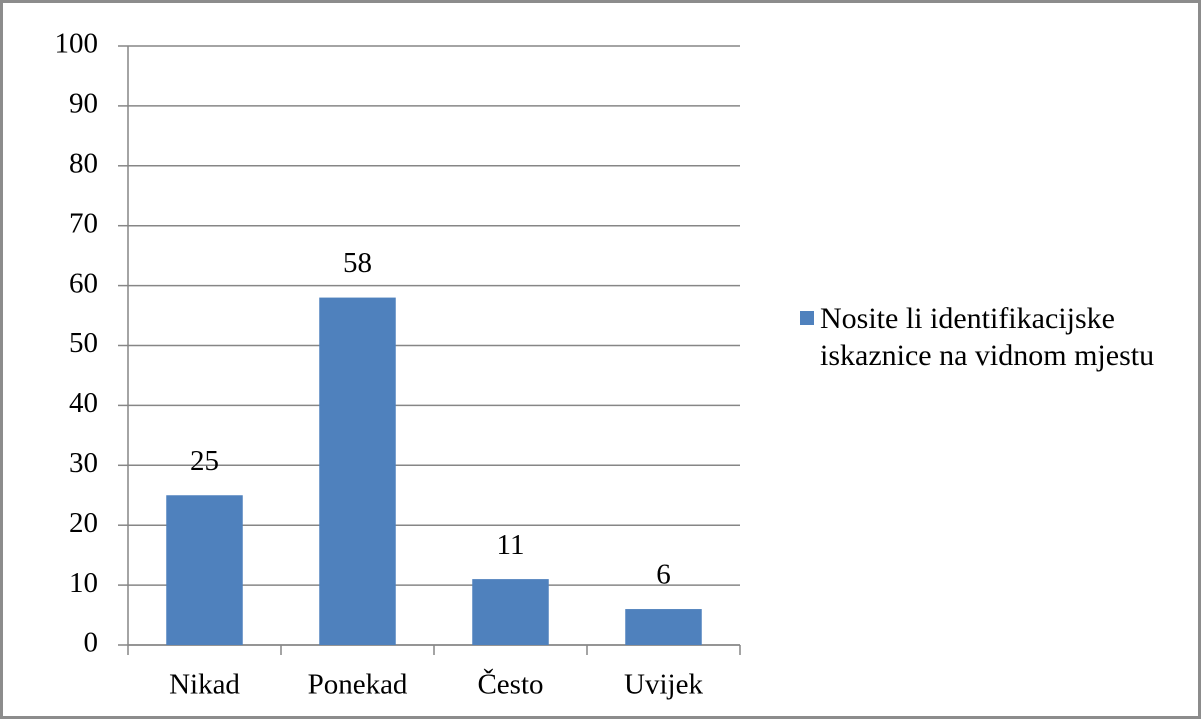 The width and height of the screenshot is (1203, 720). Describe the element at coordinates (83, 343) in the screenshot. I see `y-tick-label: 50` at that location.